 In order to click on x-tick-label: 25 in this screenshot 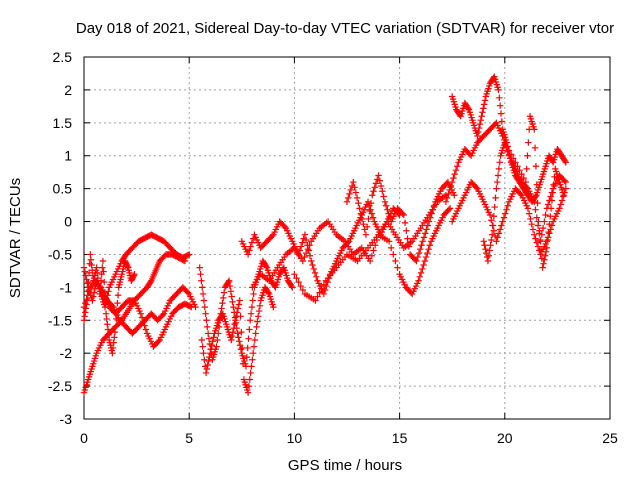, I will do `click(610, 438)`.